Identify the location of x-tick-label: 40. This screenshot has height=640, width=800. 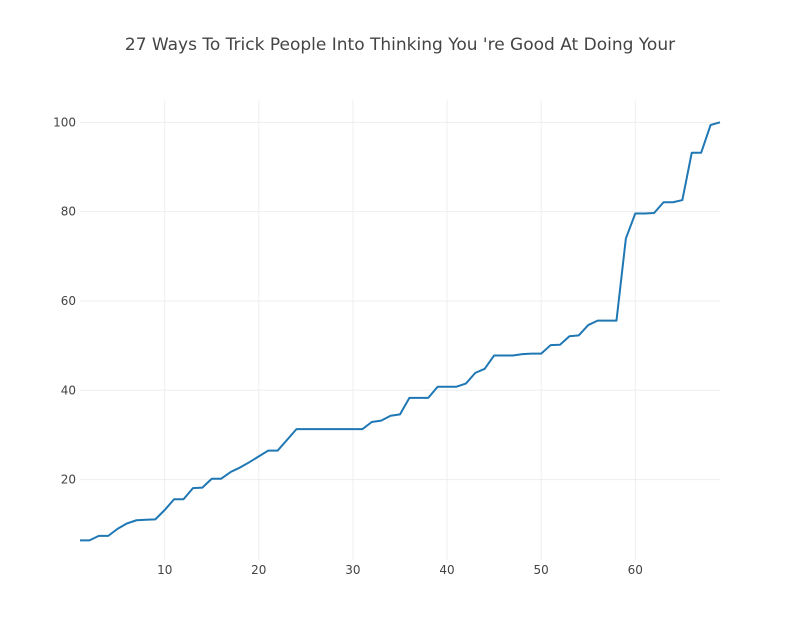
(446, 570).